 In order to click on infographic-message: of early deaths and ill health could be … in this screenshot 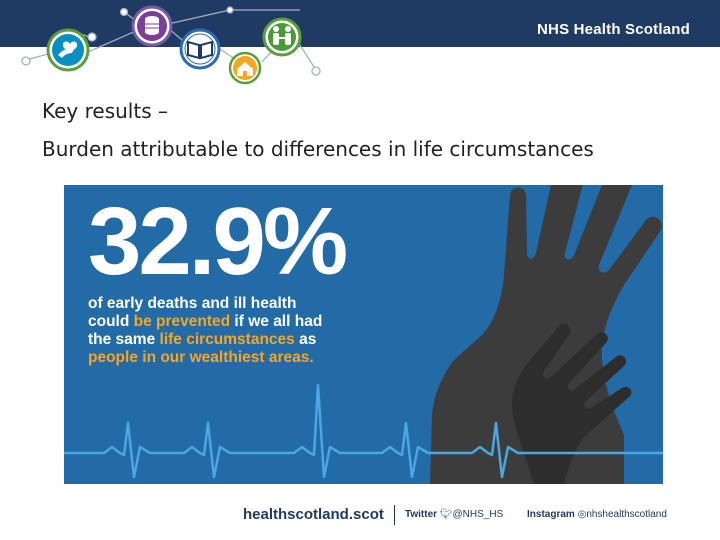, I will do `click(238, 331)`.